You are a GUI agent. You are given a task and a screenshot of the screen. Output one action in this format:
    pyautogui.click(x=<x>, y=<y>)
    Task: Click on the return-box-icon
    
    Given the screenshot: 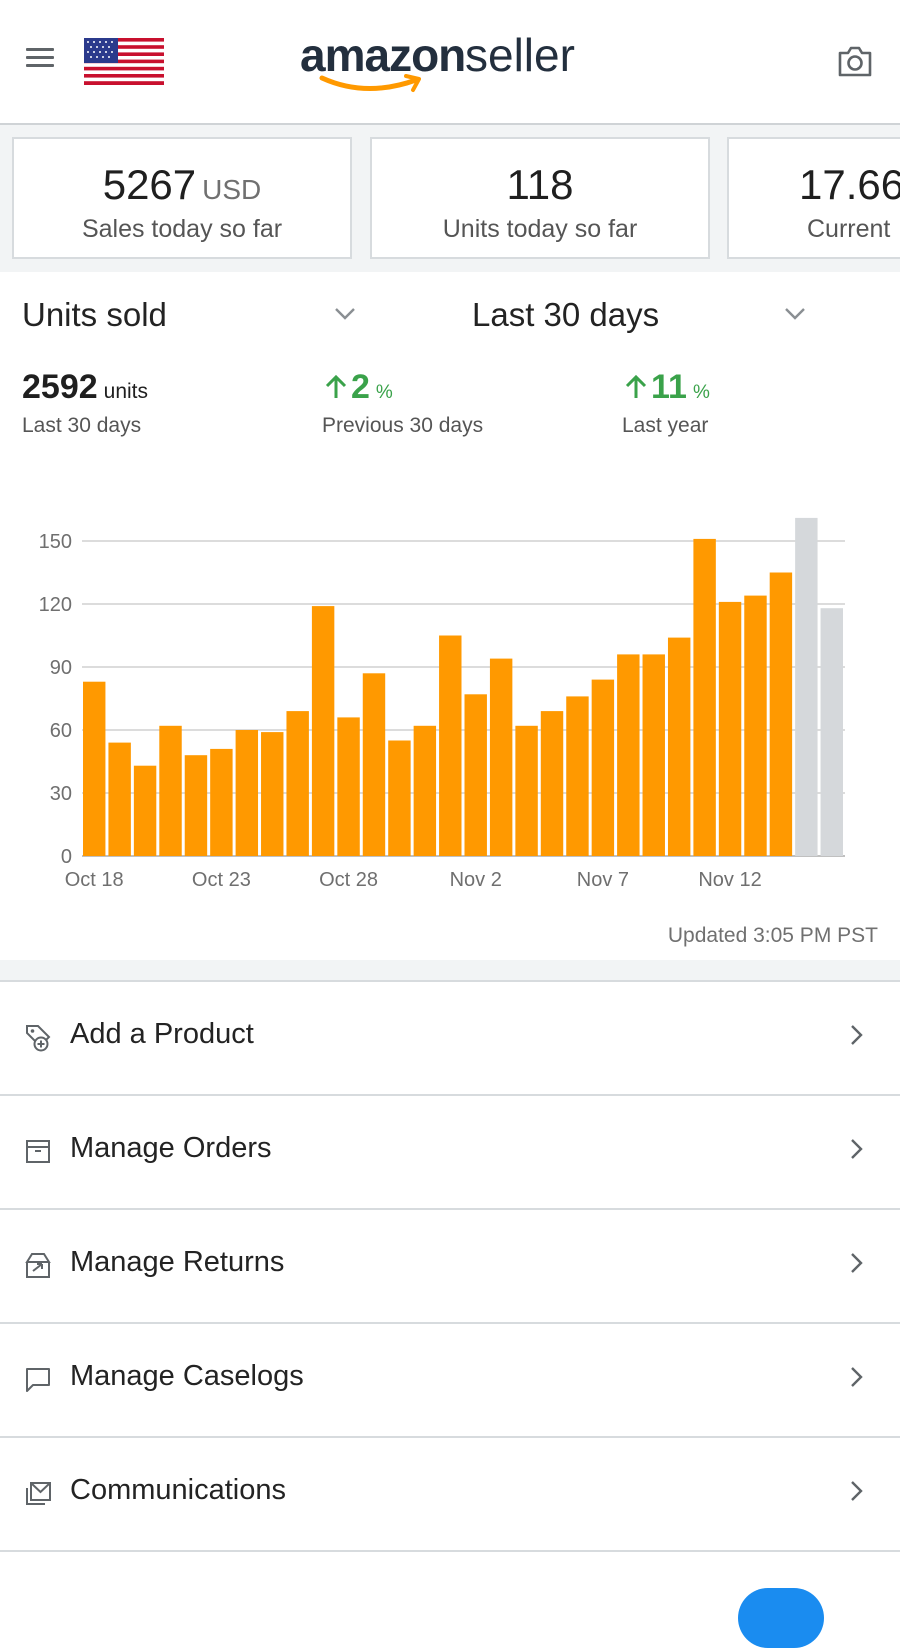 What is the action you would take?
    pyautogui.click(x=38, y=1265)
    